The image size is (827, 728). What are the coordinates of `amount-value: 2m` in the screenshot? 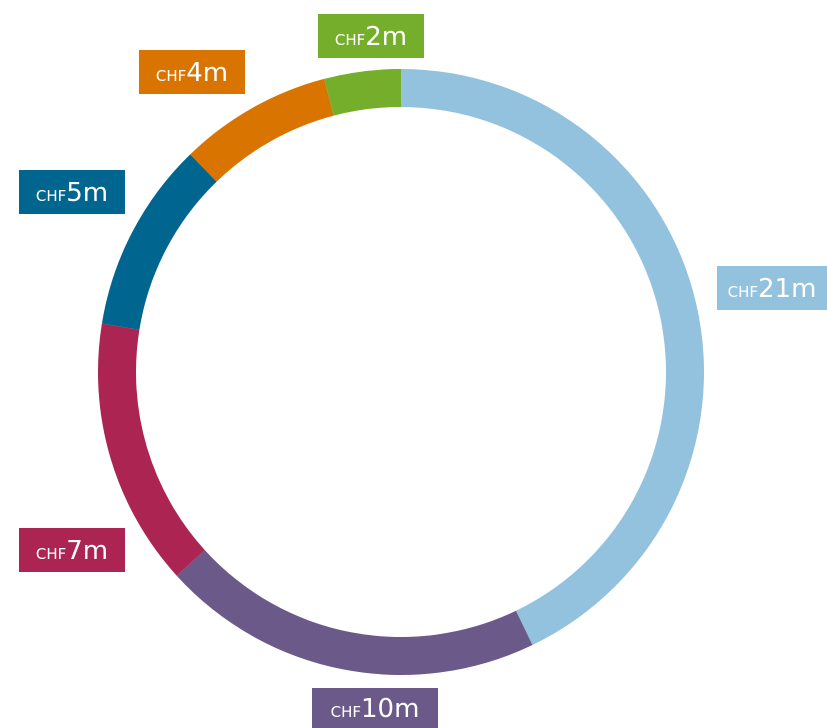 It's located at (386, 37).